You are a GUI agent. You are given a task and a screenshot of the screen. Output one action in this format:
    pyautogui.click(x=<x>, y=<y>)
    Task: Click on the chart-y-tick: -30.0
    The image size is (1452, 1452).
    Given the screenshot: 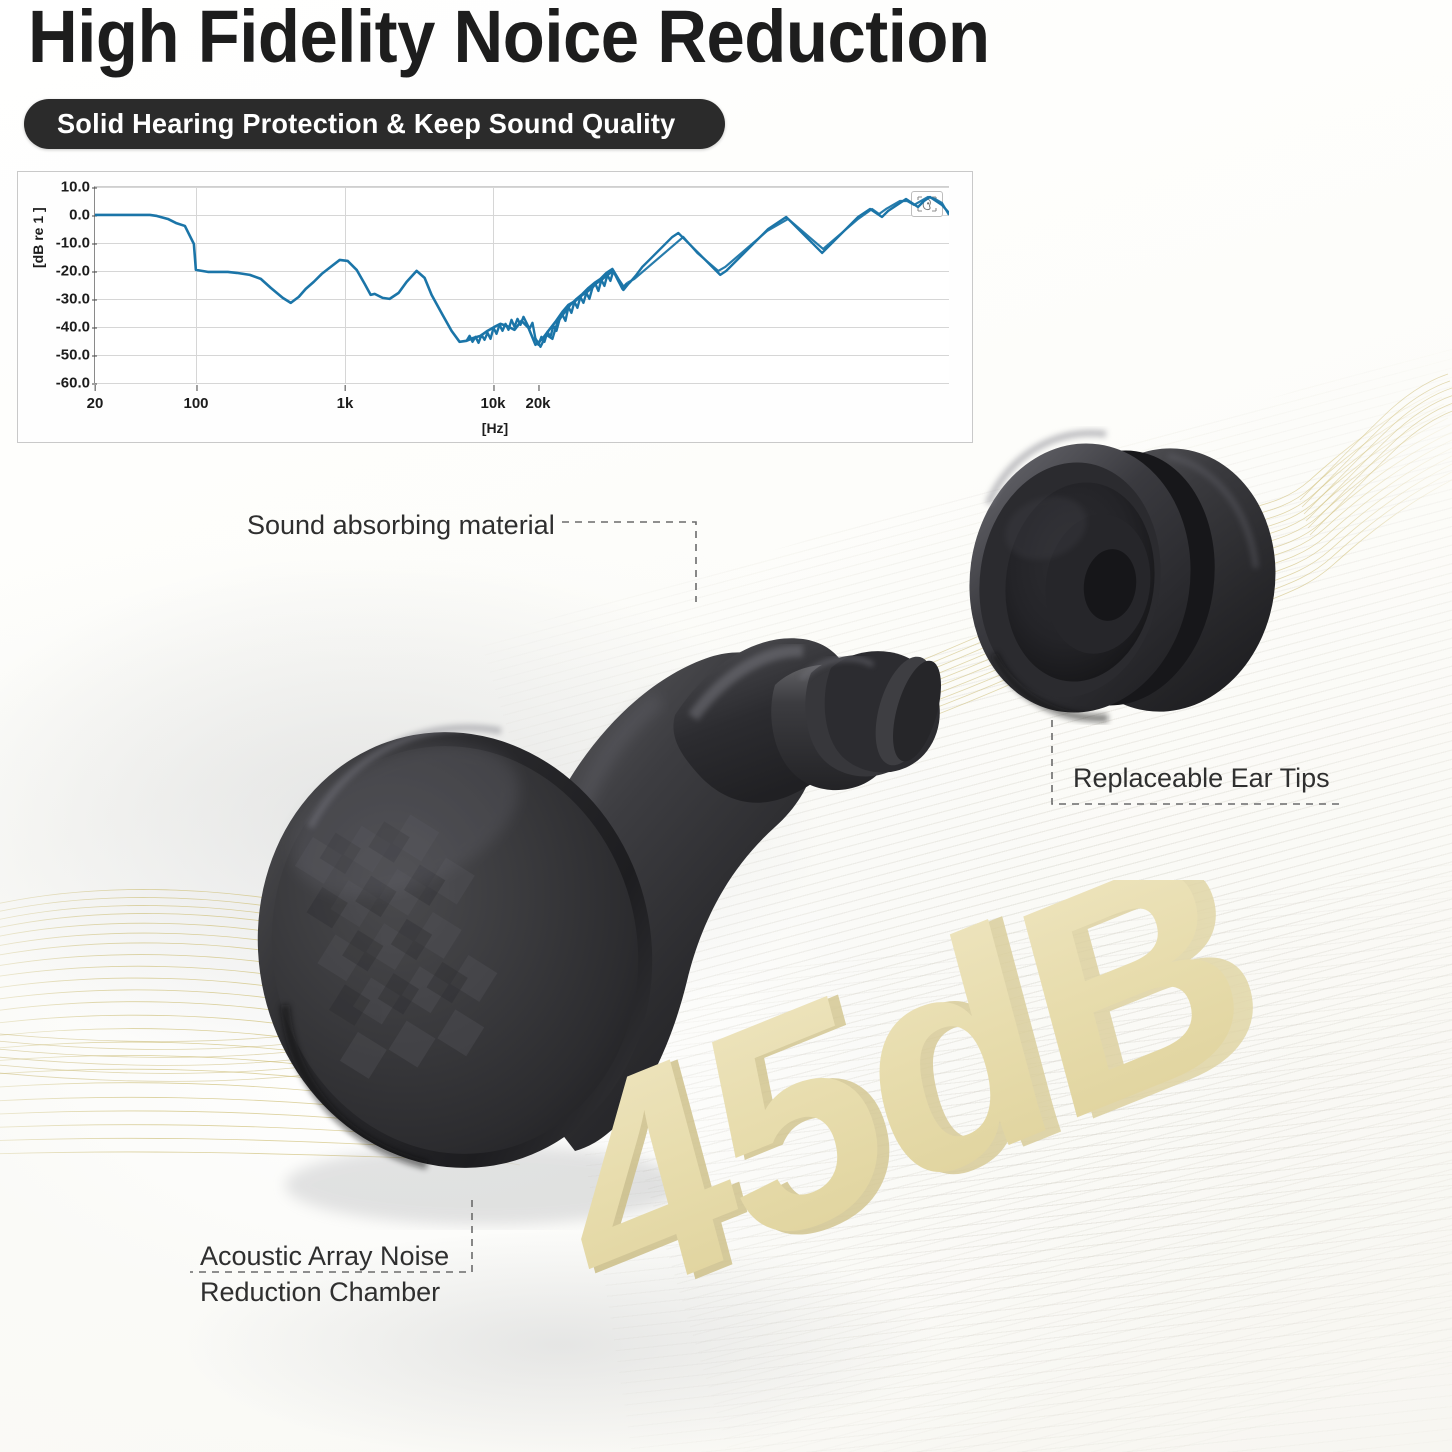 What is the action you would take?
    pyautogui.click(x=76, y=299)
    